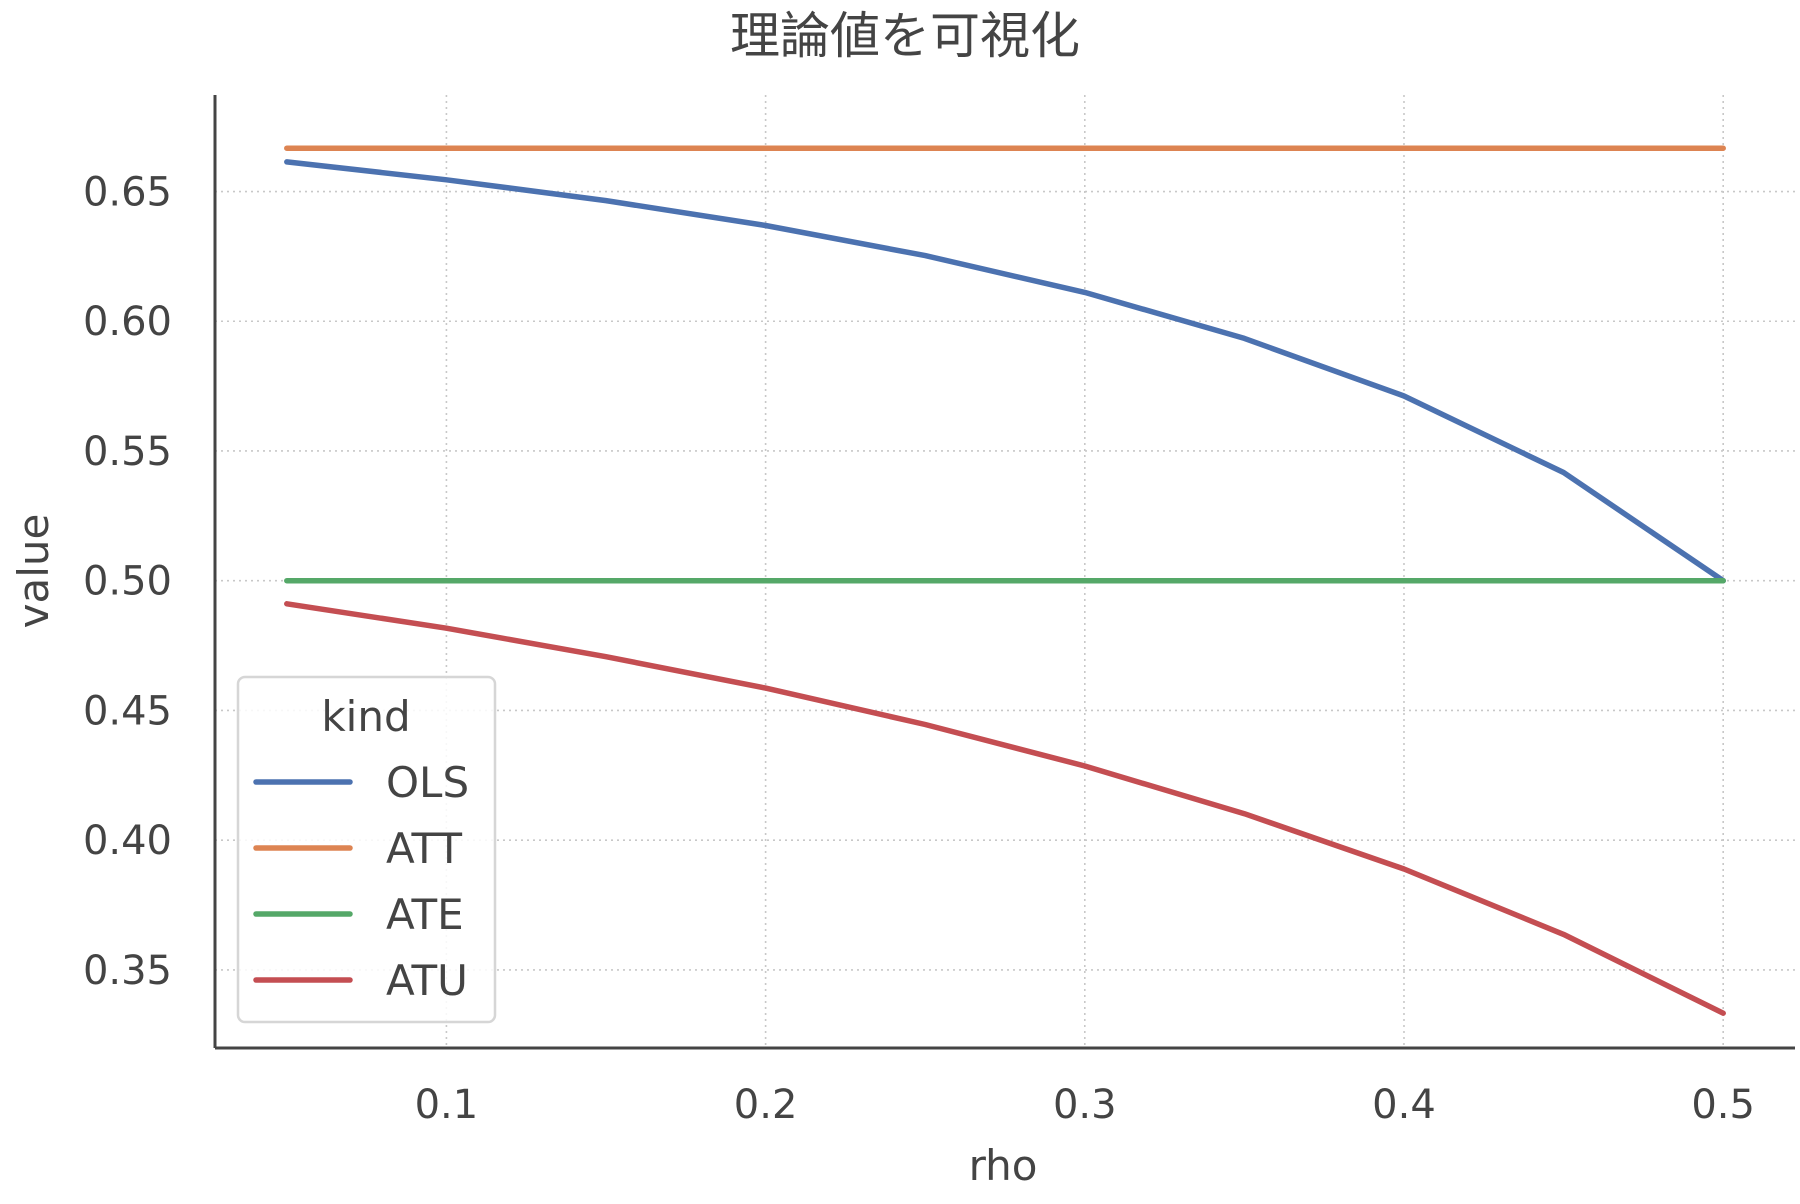 The height and width of the screenshot is (1204, 1800). What do you see at coordinates (1404, 1105) in the screenshot?
I see `x-tick-label: 0.4` at bounding box center [1404, 1105].